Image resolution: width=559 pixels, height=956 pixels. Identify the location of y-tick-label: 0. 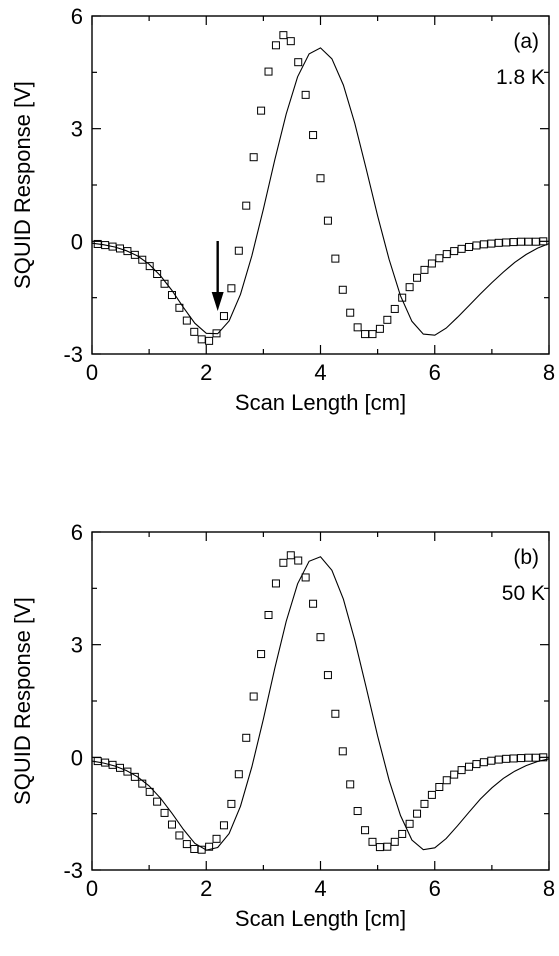
(77, 757).